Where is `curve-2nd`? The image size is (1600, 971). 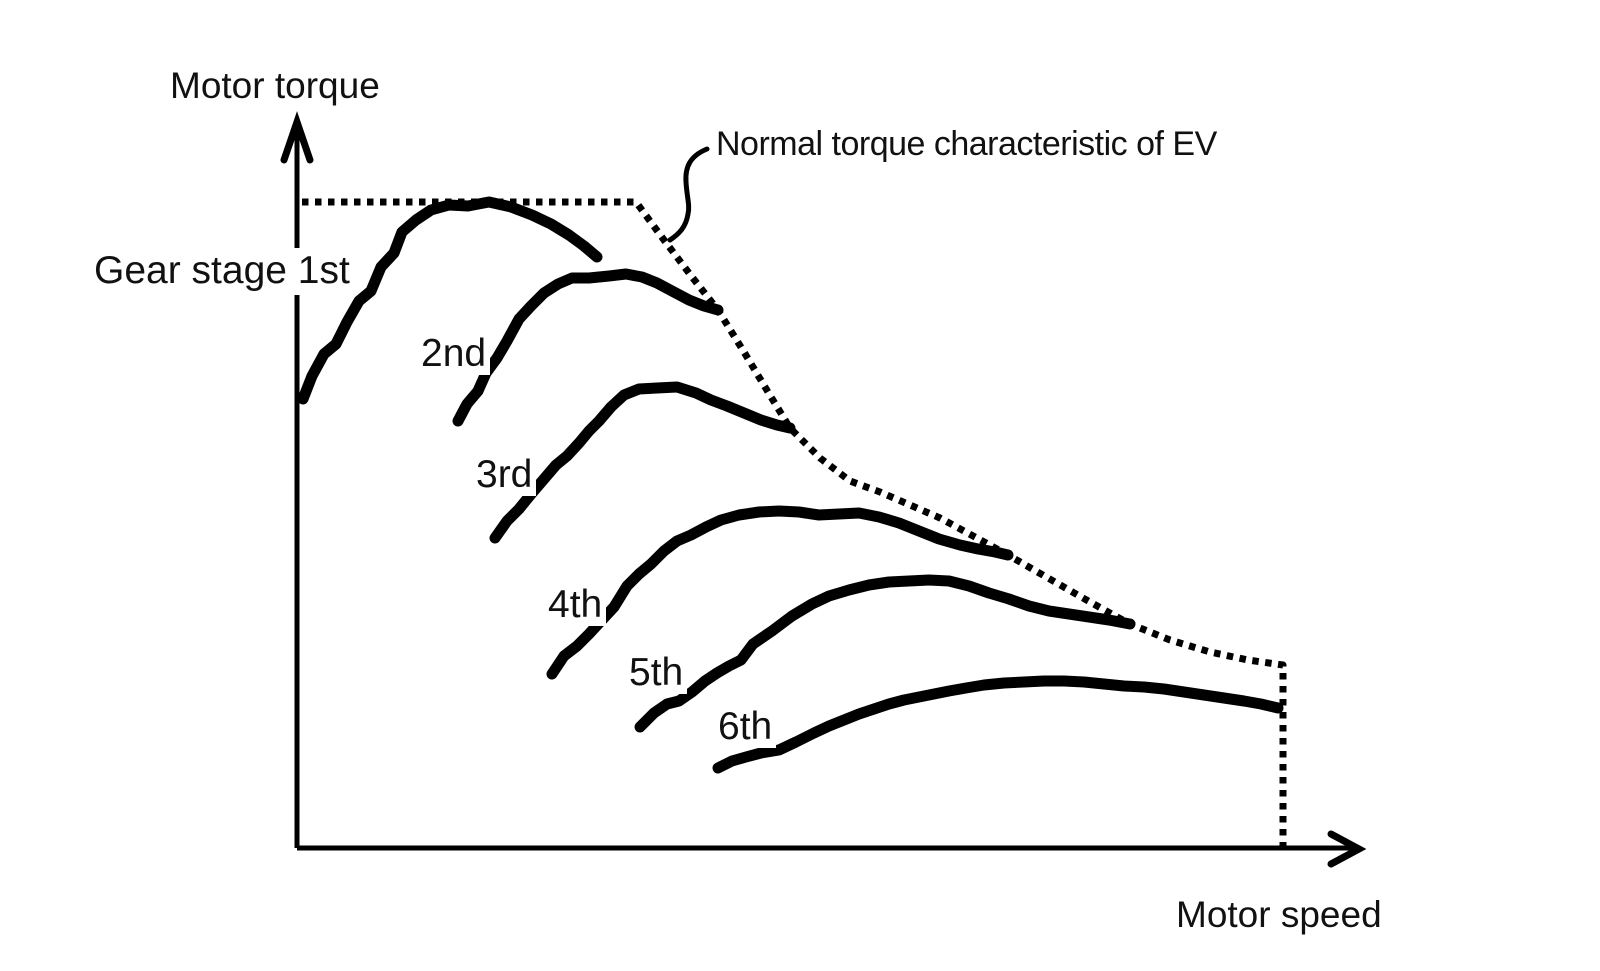
curve-2nd is located at coordinates (588, 347).